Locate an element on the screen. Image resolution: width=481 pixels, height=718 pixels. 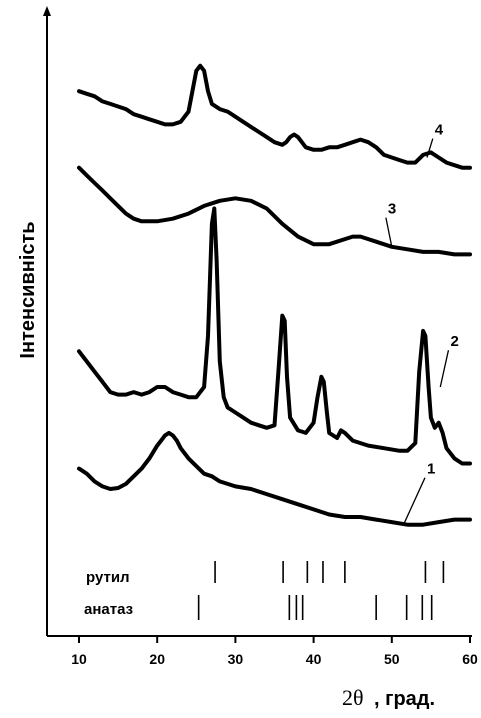
x-tick-label: 40 is located at coordinates (314, 659).